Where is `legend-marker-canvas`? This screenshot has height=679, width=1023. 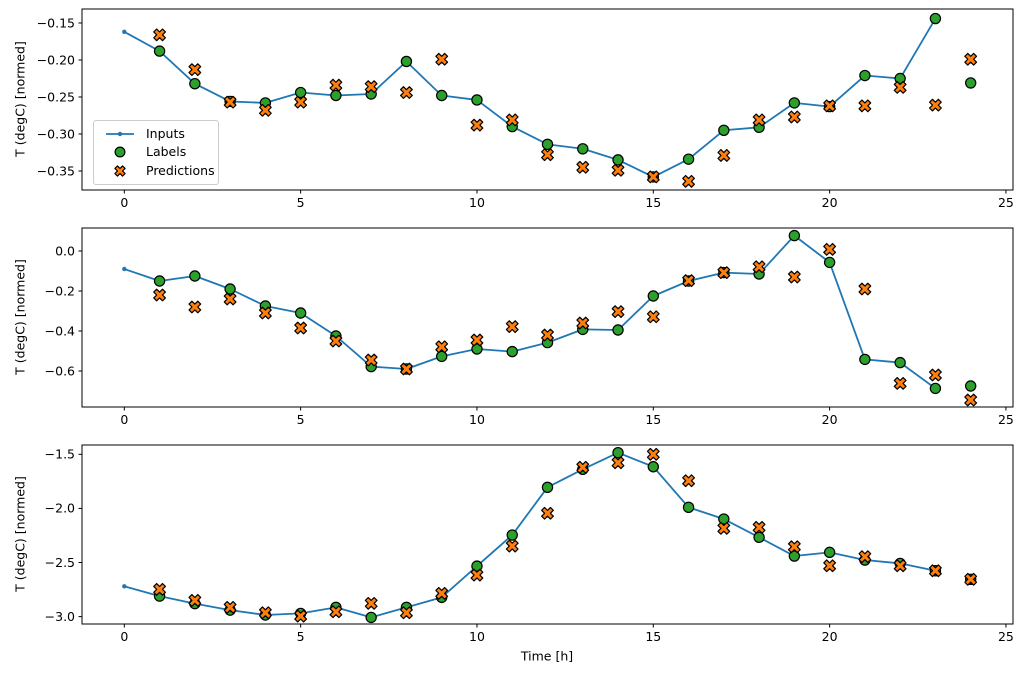 legend-marker-canvas is located at coordinates (120, 134).